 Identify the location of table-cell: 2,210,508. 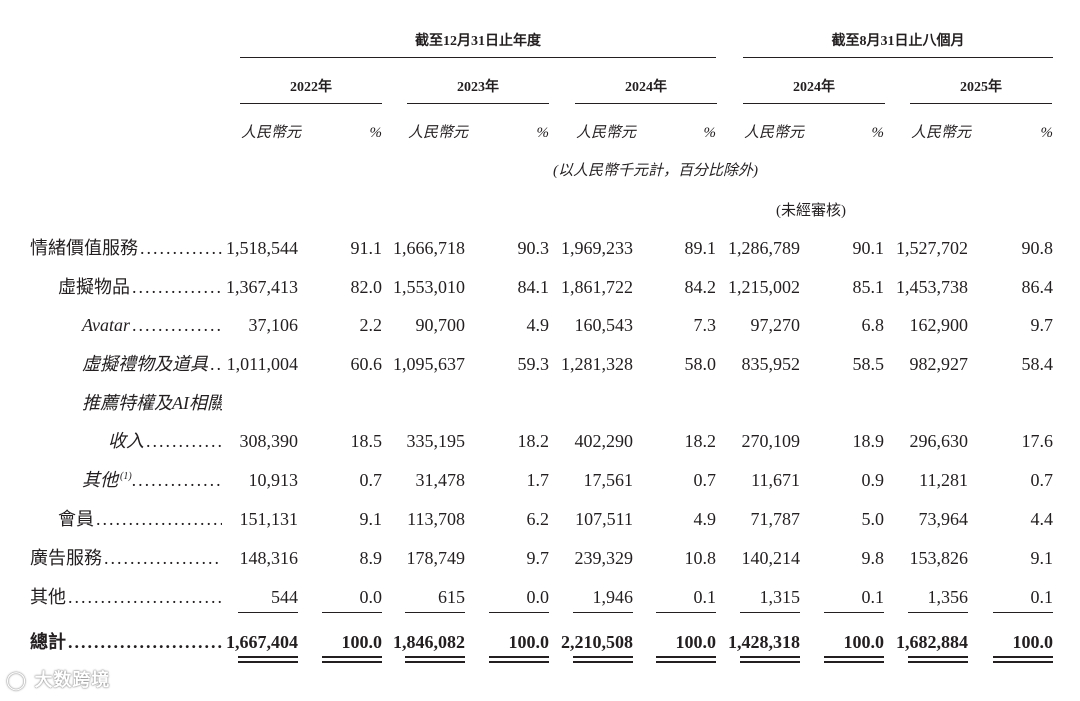
(597, 642).